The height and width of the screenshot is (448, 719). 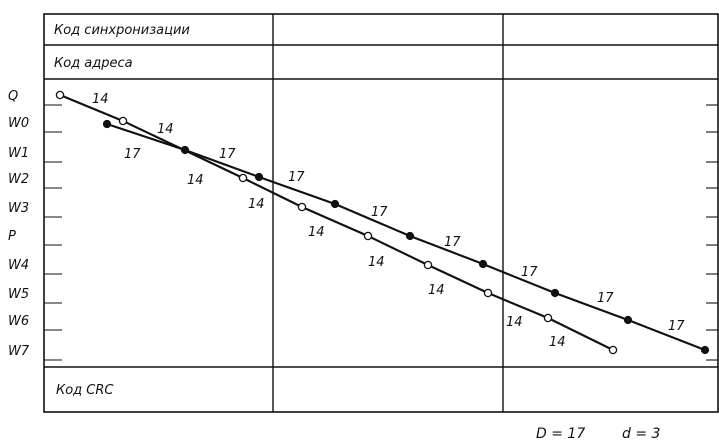 What do you see at coordinates (18, 208) in the screenshot?
I see `row-label-w3: W3` at bounding box center [18, 208].